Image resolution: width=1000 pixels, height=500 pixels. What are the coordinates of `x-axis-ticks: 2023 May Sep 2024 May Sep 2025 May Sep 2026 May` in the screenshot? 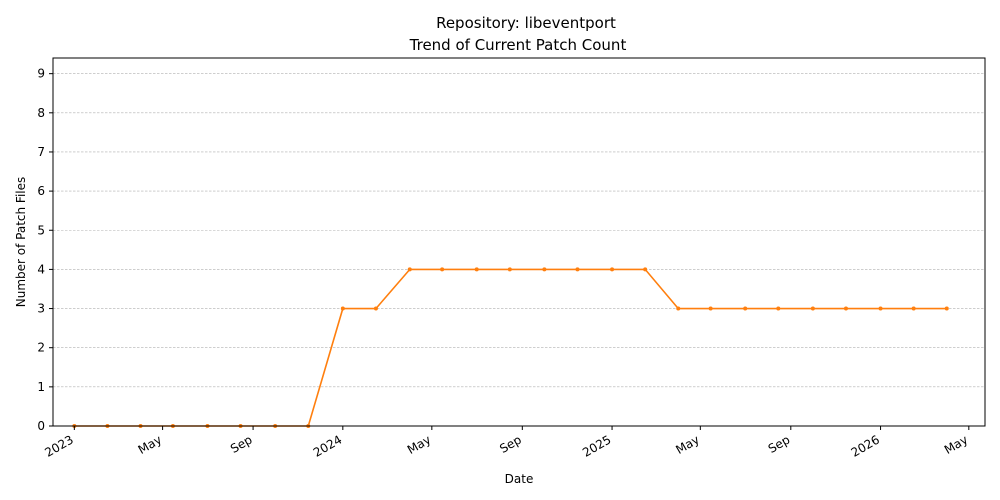 It's located at (506, 443).